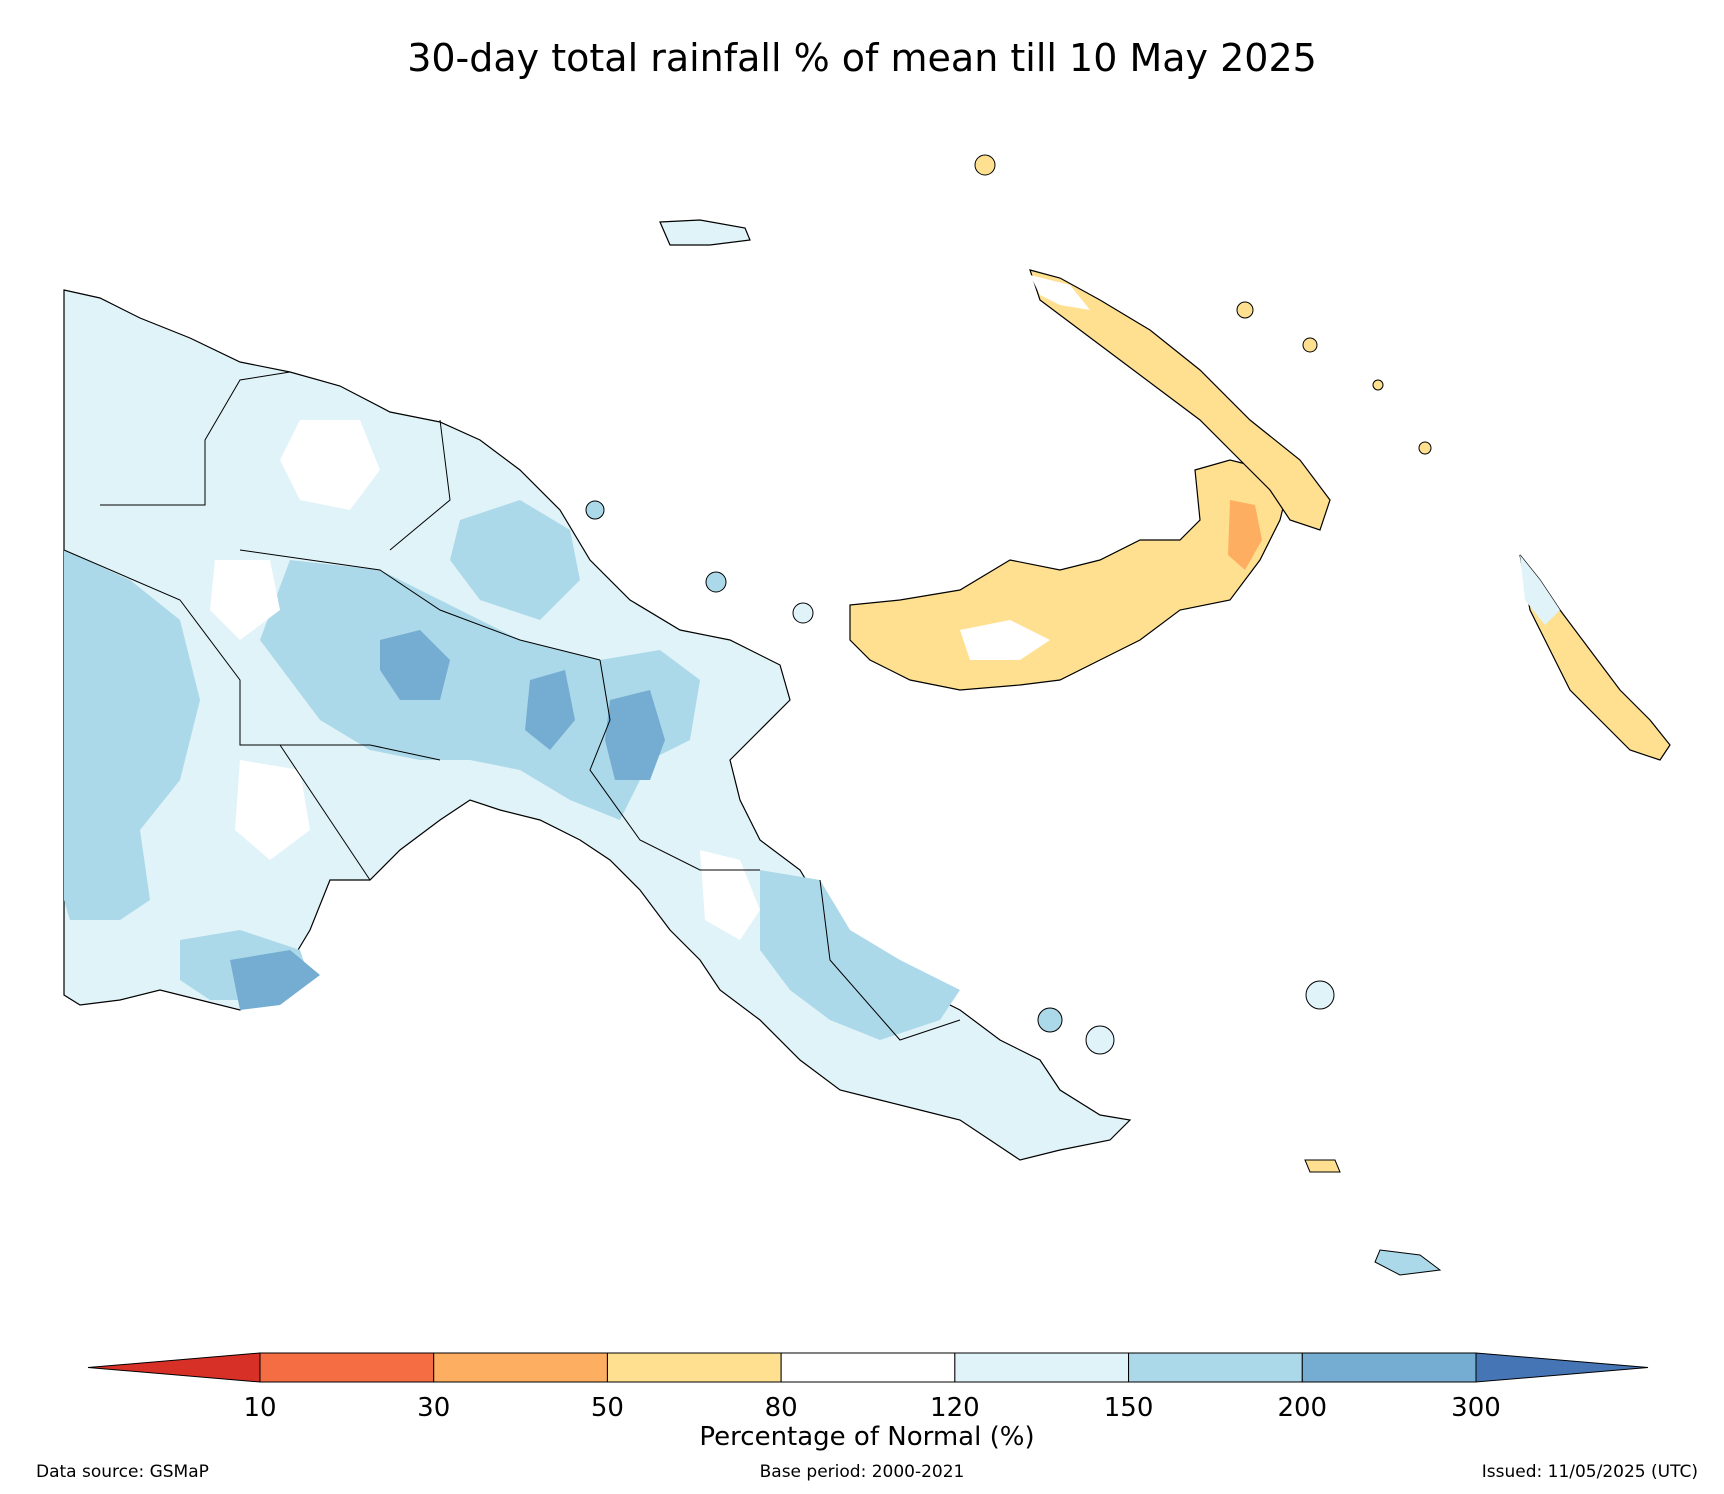 This screenshot has width=1724, height=1494. I want to click on colorbar, so click(868, 1367).